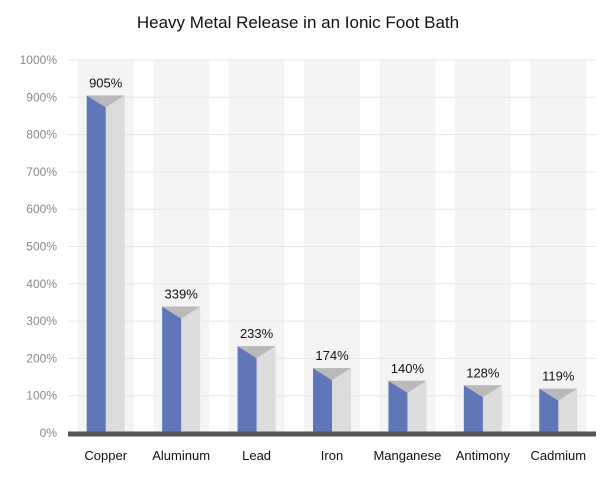 The width and height of the screenshot is (616, 483). I want to click on y-tick-label: 0%, so click(49, 433).